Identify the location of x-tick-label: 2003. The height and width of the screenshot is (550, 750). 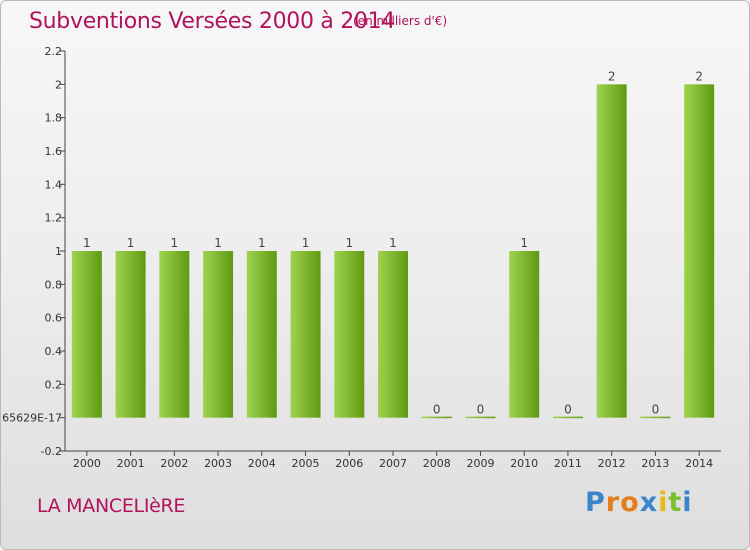
(218, 463).